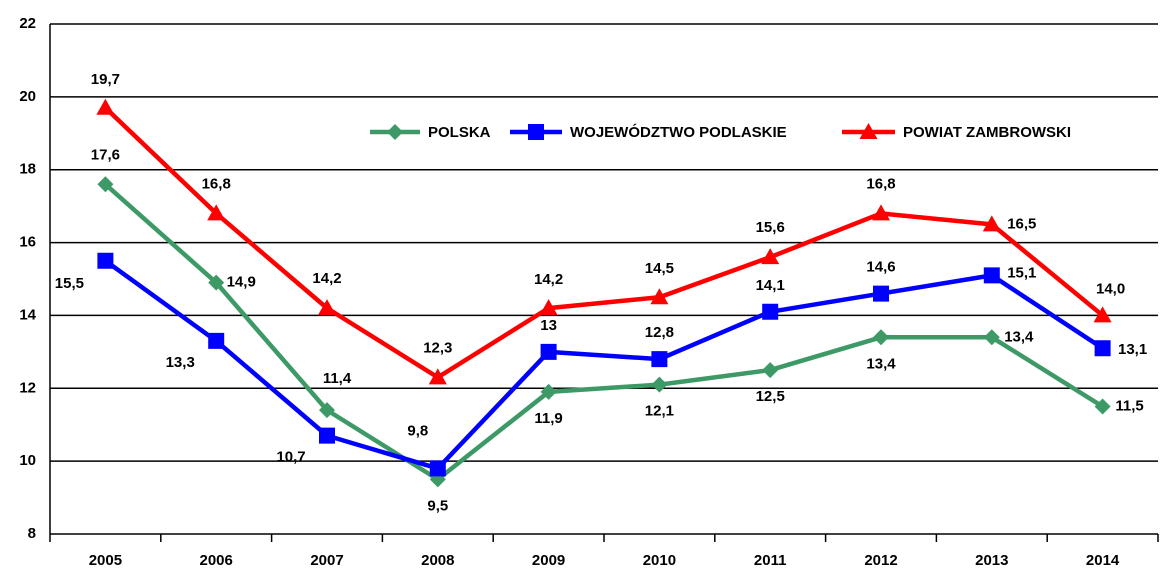 The height and width of the screenshot is (581, 1161). I want to click on data-label: 13,3, so click(180, 362).